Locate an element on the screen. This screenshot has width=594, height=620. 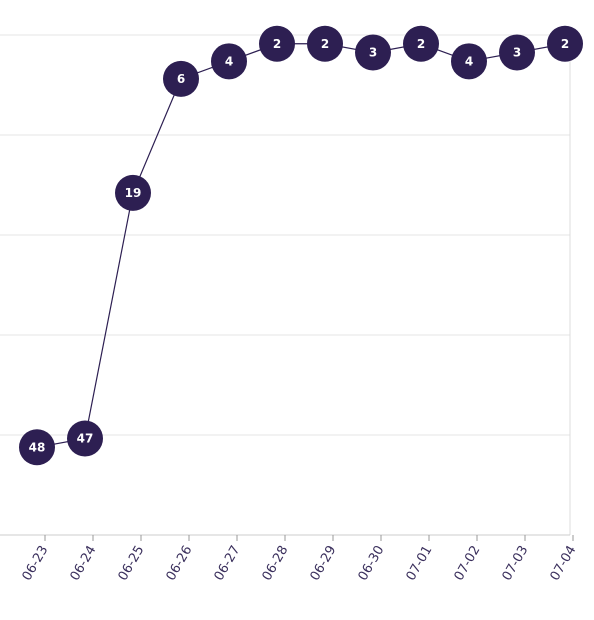
x-tick-label: 07-03 is located at coordinates (516, 563).